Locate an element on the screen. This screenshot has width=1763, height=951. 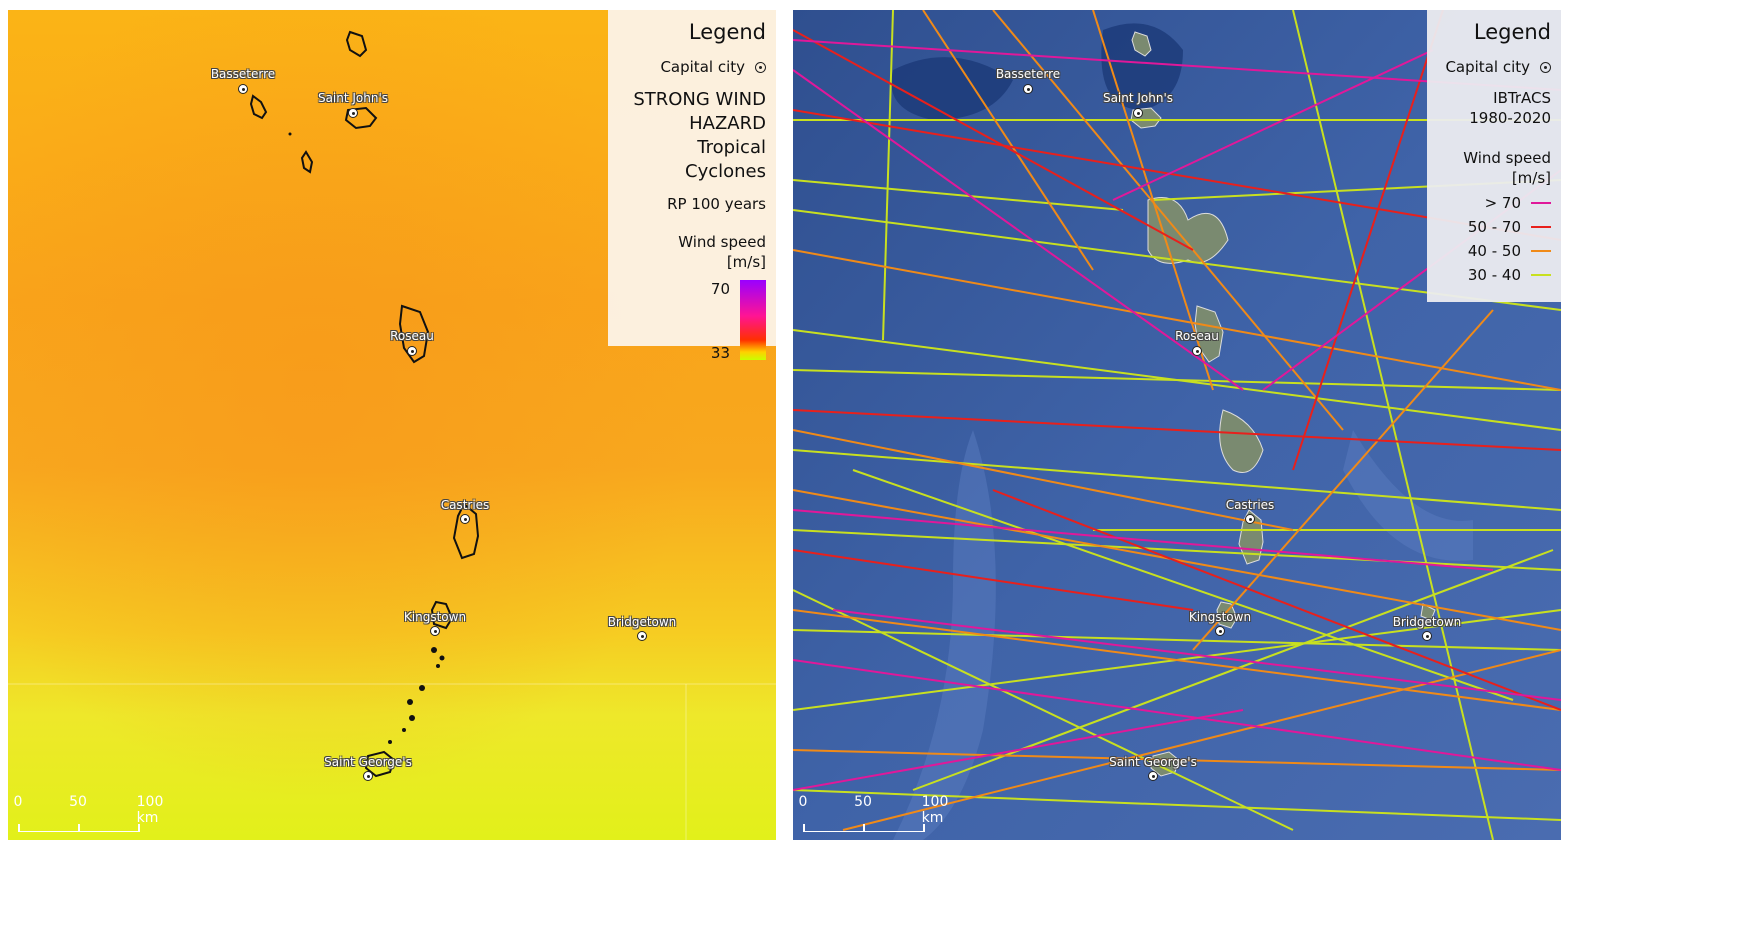
hazard-title: STRONG WIND HAZARD Tropical Cyclones is located at coordinates (692, 136).